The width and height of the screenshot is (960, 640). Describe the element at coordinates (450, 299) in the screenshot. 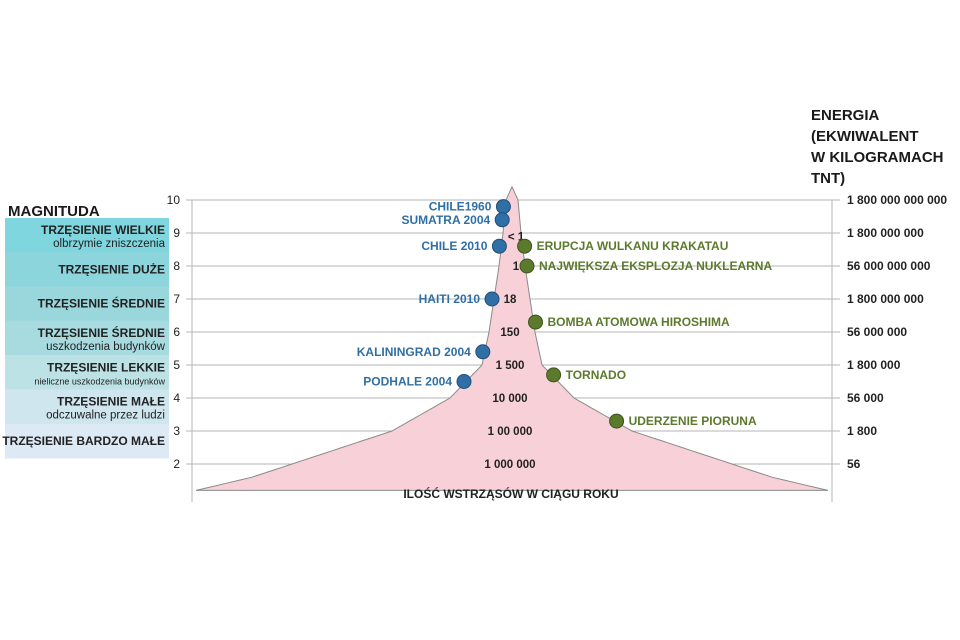

I see `earthquake-label: HAITI 2010` at that location.